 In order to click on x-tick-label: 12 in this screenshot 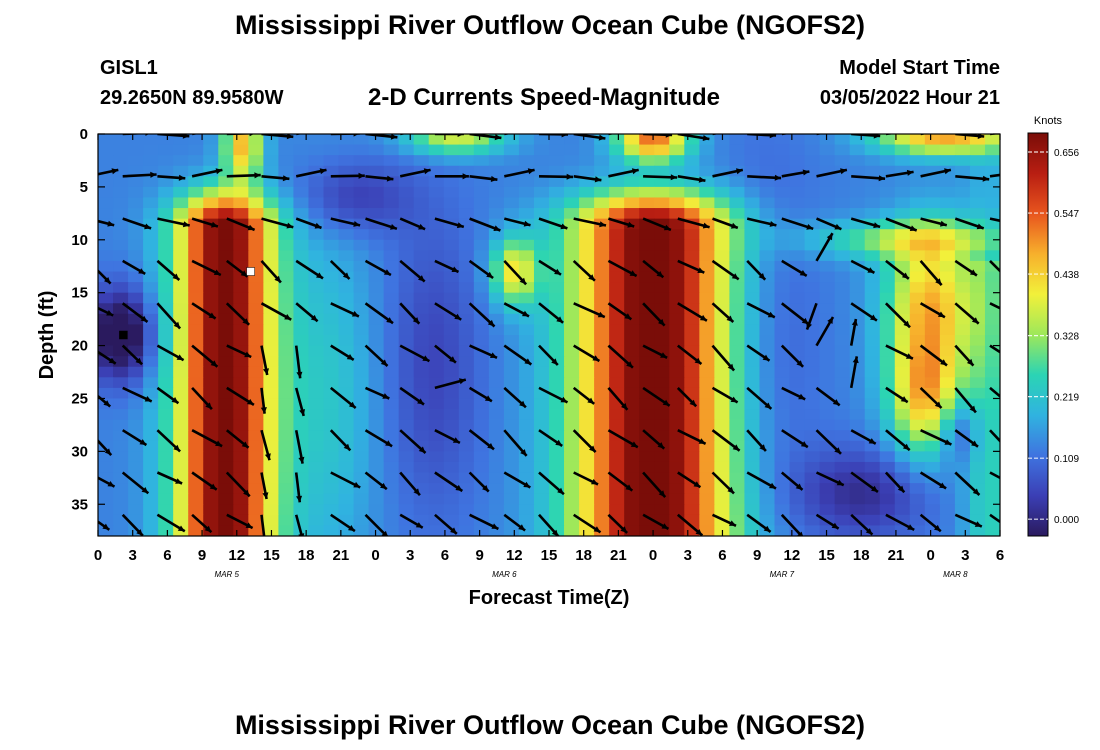, I will do `click(792, 555)`.